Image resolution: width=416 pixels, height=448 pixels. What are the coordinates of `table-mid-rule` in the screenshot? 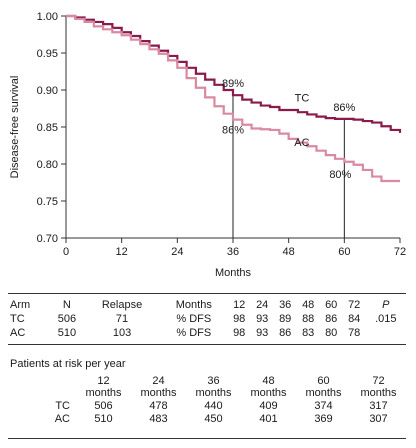 It's located at (207, 344).